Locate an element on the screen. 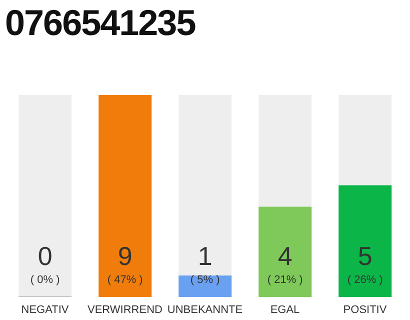  data-label: ( 5% ) is located at coordinates (205, 280).